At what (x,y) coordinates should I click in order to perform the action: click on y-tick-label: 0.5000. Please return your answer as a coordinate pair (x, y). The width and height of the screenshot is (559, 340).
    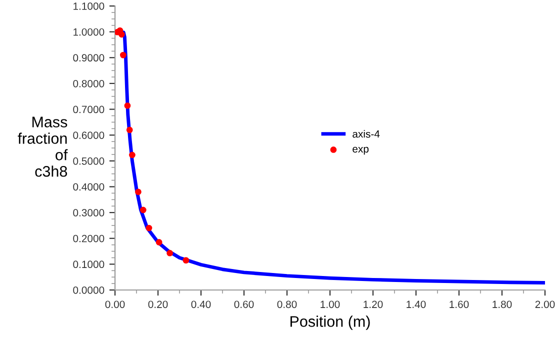
    Looking at the image, I should click on (88, 161).